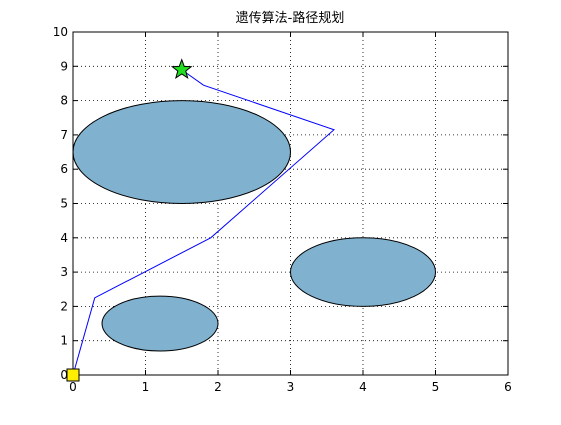  What do you see at coordinates (64, 135) in the screenshot?
I see `y-tick-label: 7` at bounding box center [64, 135].